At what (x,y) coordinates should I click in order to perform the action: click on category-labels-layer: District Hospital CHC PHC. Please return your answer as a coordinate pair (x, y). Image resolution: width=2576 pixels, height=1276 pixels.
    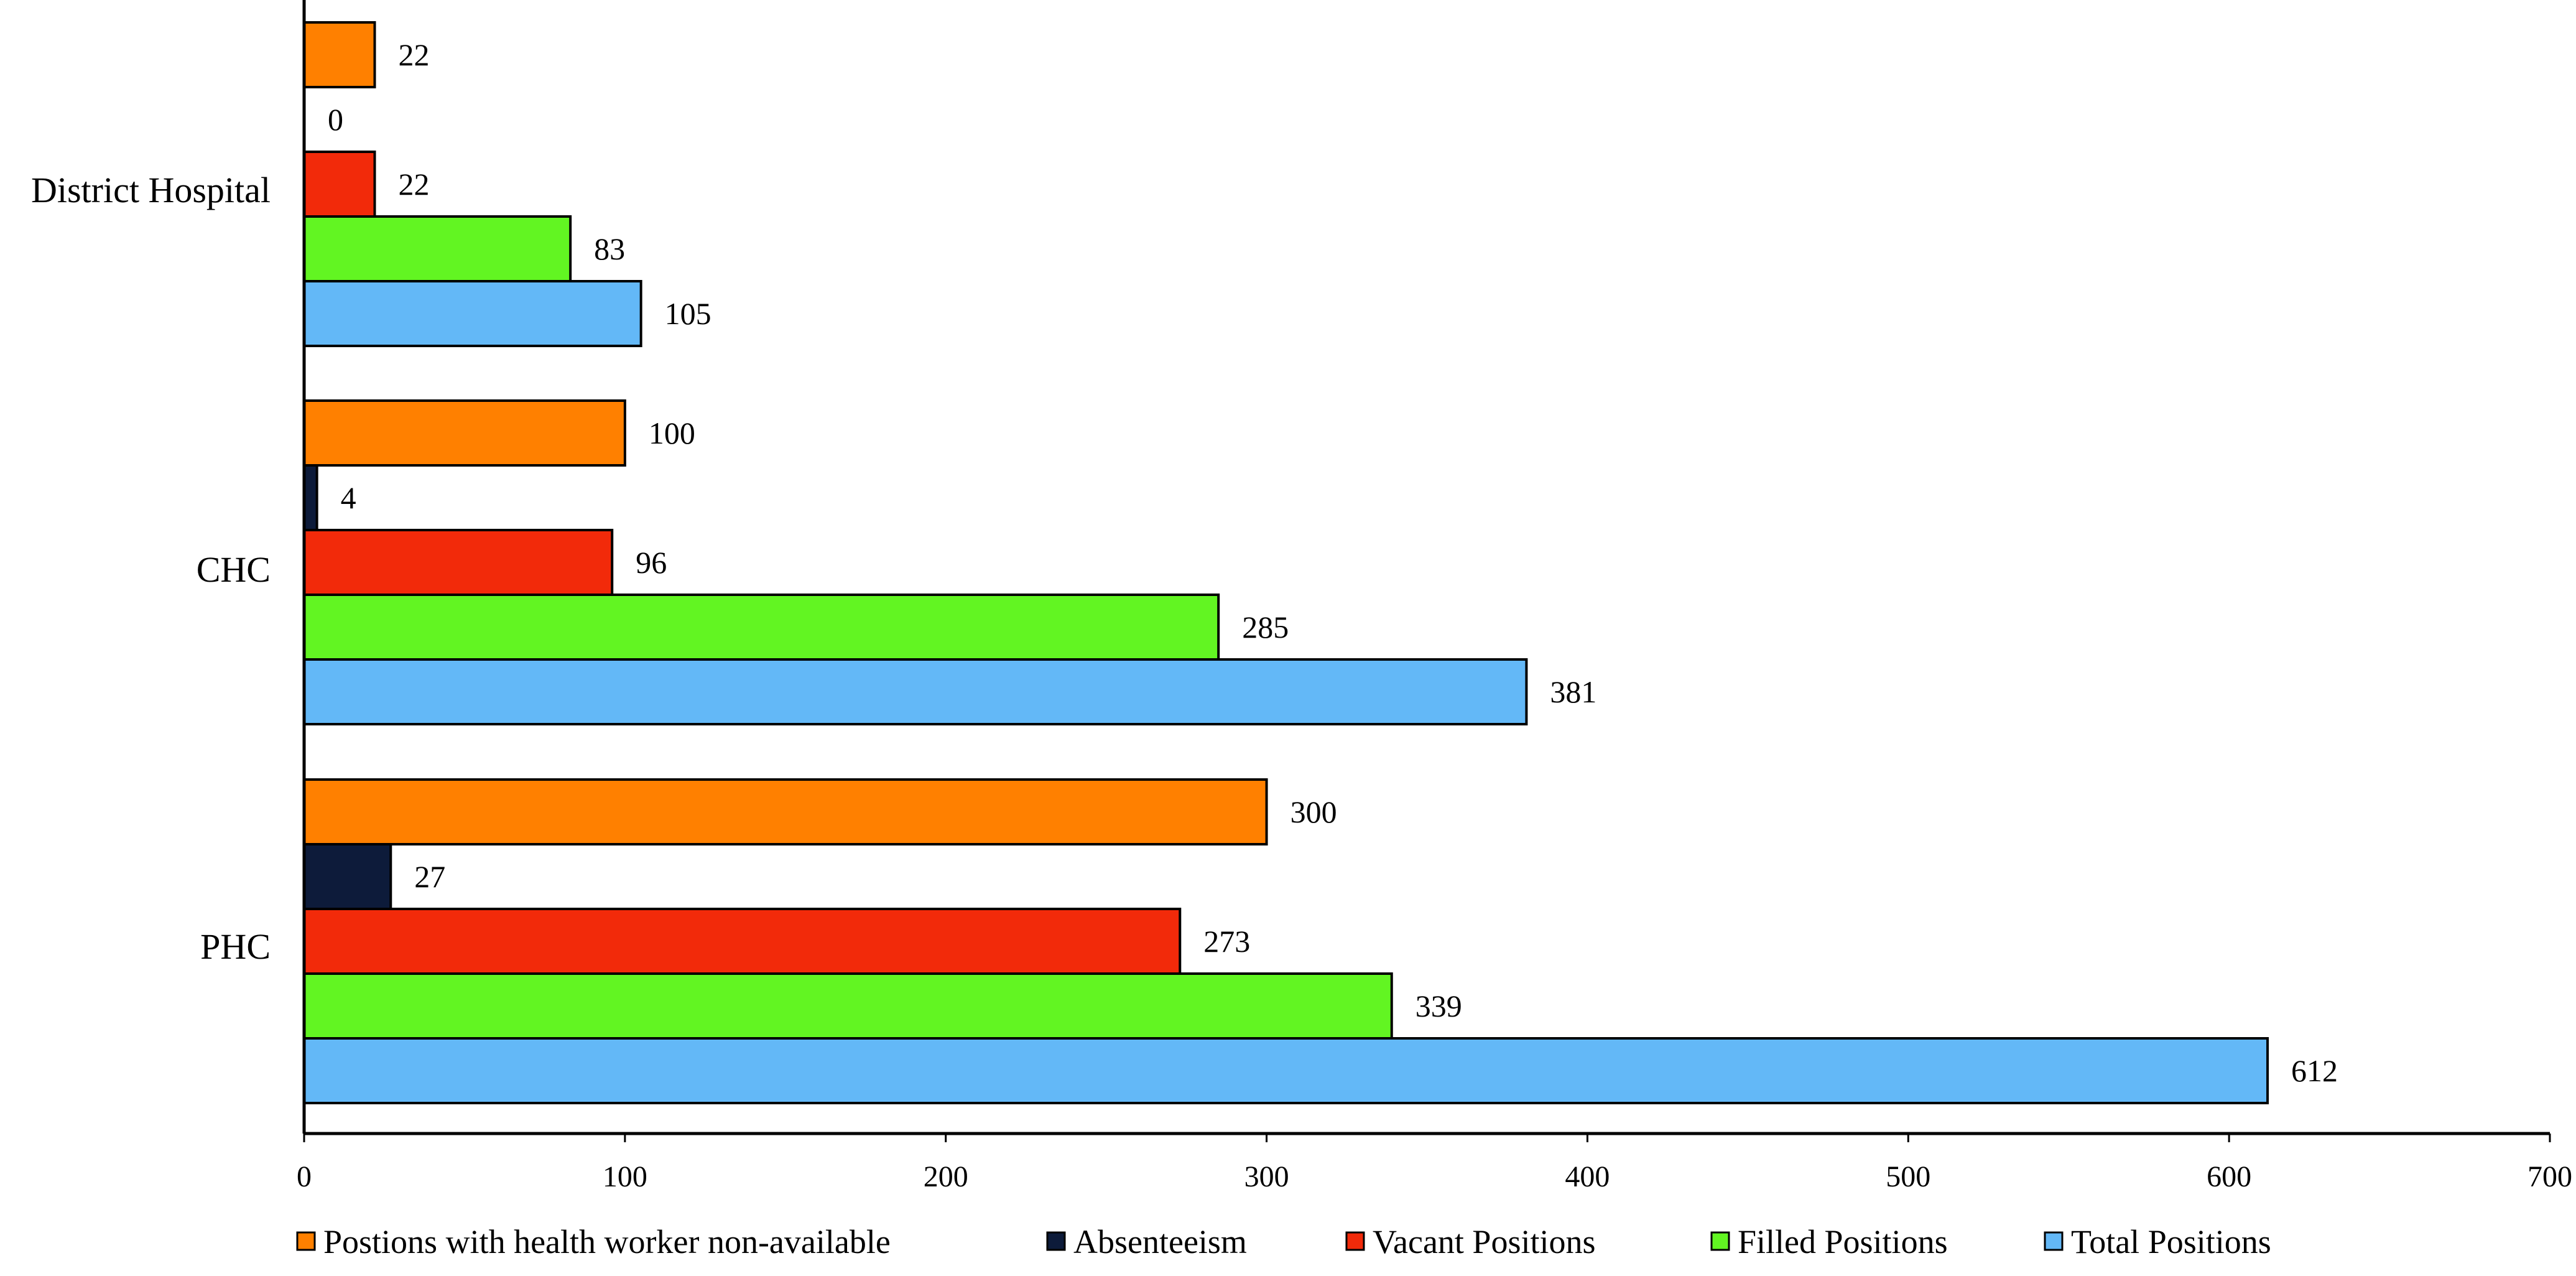
    Looking at the image, I should click on (151, 568).